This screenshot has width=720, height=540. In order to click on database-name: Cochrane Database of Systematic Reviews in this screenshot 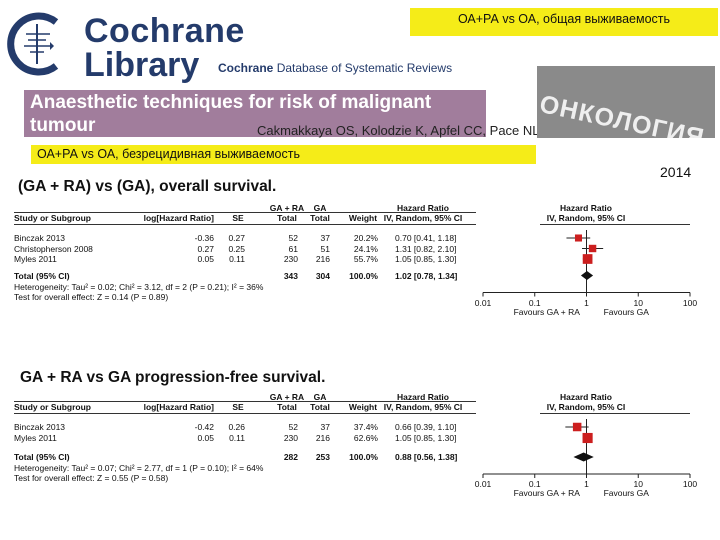, I will do `click(335, 68)`.